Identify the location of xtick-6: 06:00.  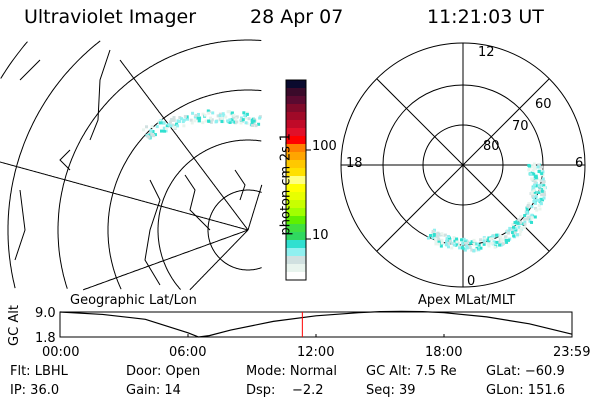
(188, 352).